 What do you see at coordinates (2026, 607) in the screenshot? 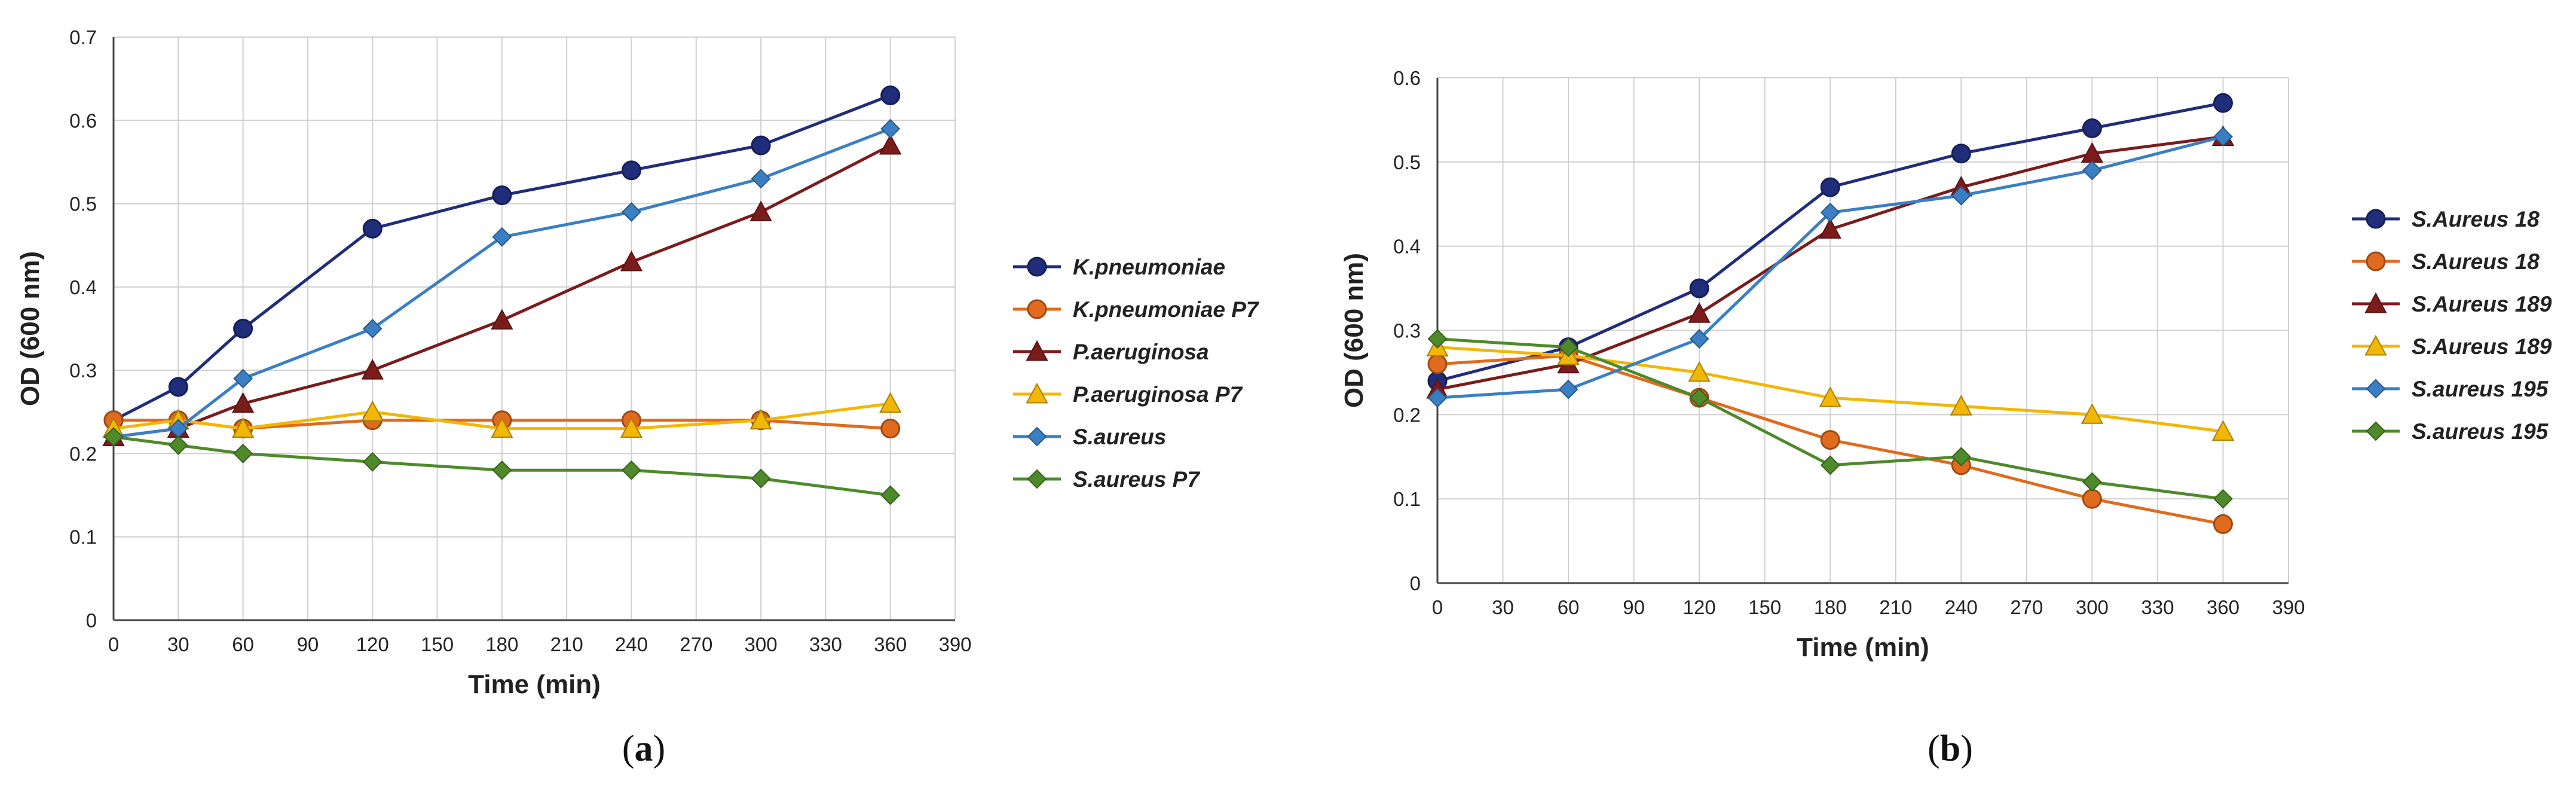
I see `x-tick-label: 270` at bounding box center [2026, 607].